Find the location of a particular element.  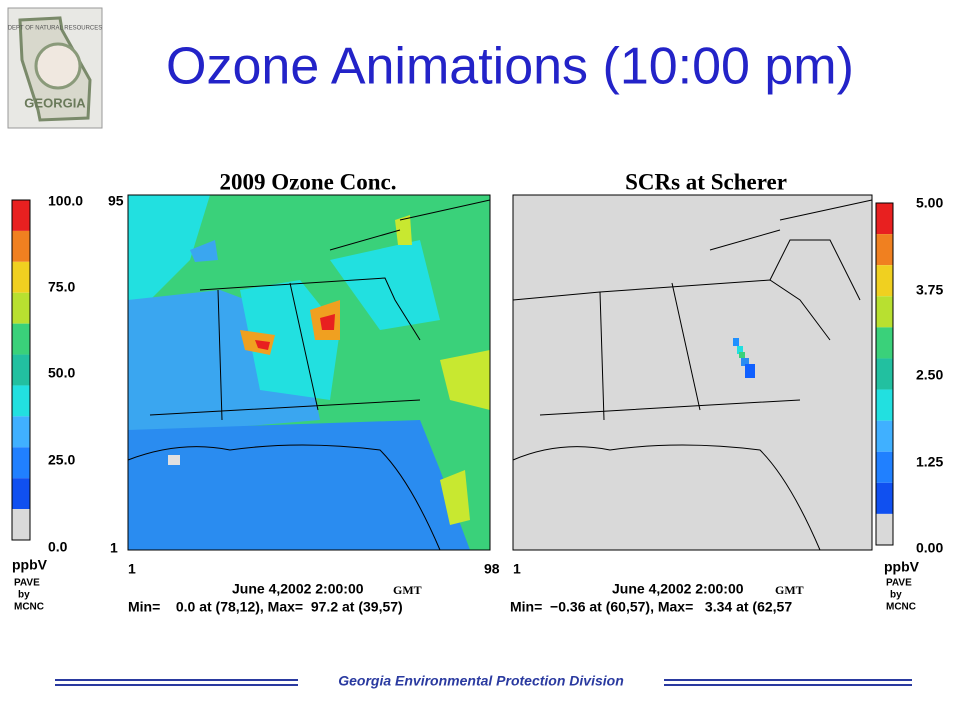

scale-label: 3.75 is located at coordinates (929, 290).